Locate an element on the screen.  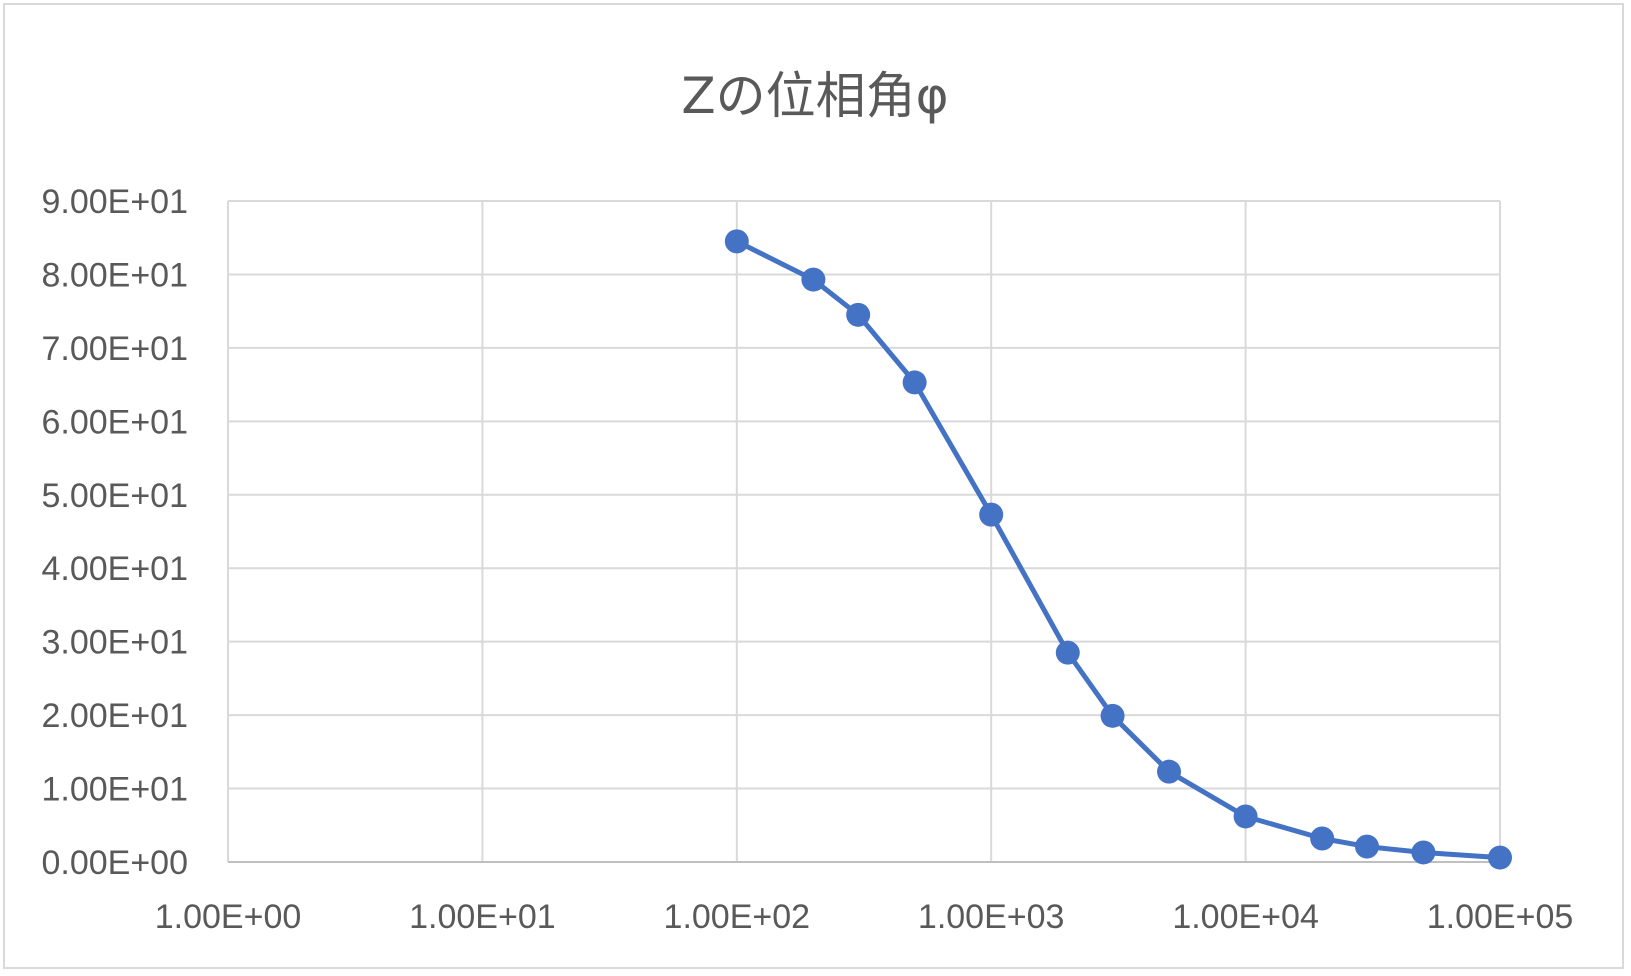
y-tick-label: 8.00E+01 is located at coordinates (114, 275).